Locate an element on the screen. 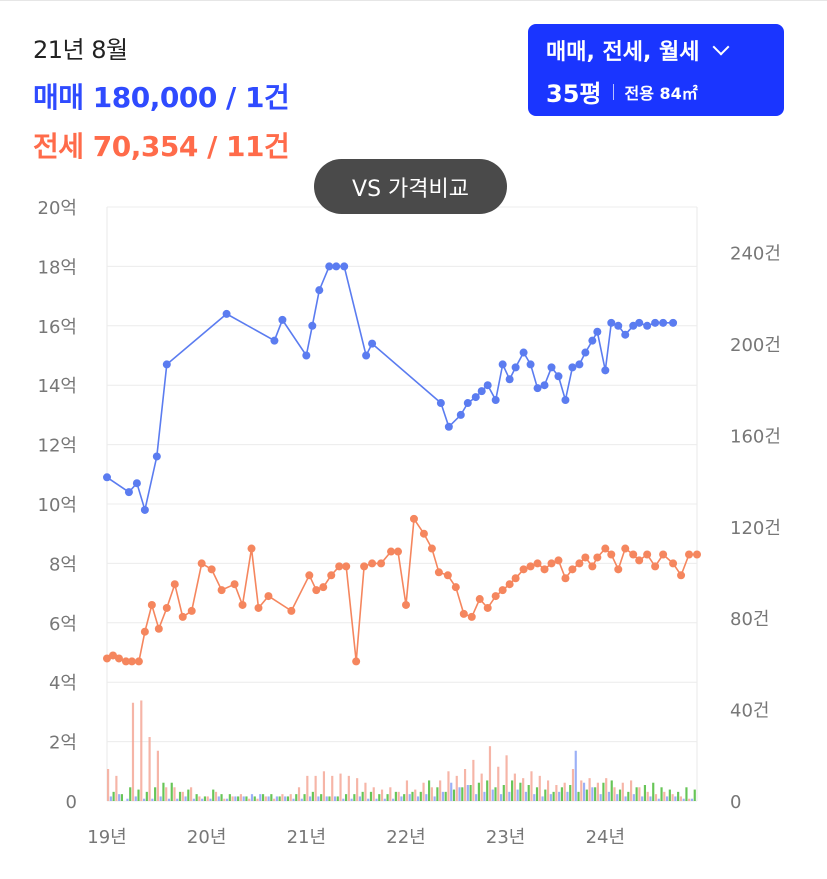 This screenshot has width=827, height=879. jeonse-price-summary: 전세 70,354 / 11건 is located at coordinates (161, 146).